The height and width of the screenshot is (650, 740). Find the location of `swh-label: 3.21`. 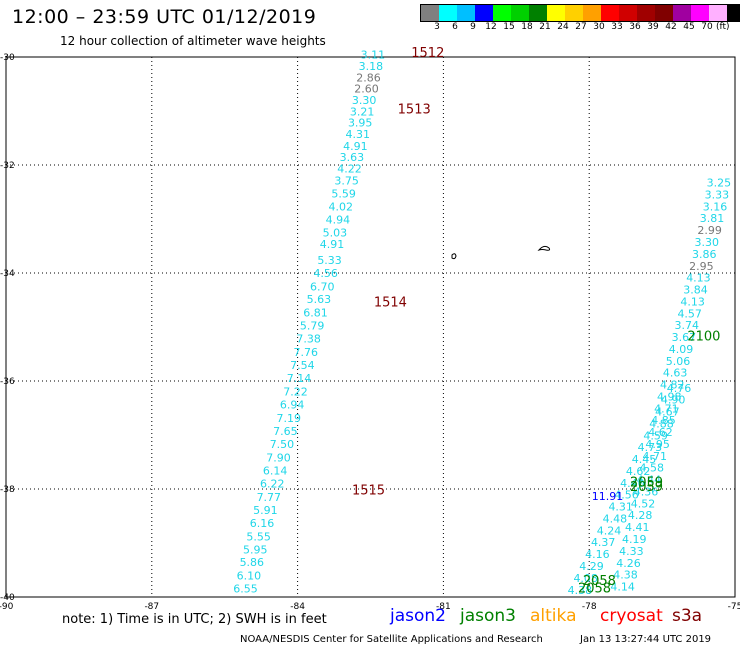

swh-label: 3.21 is located at coordinates (362, 111).